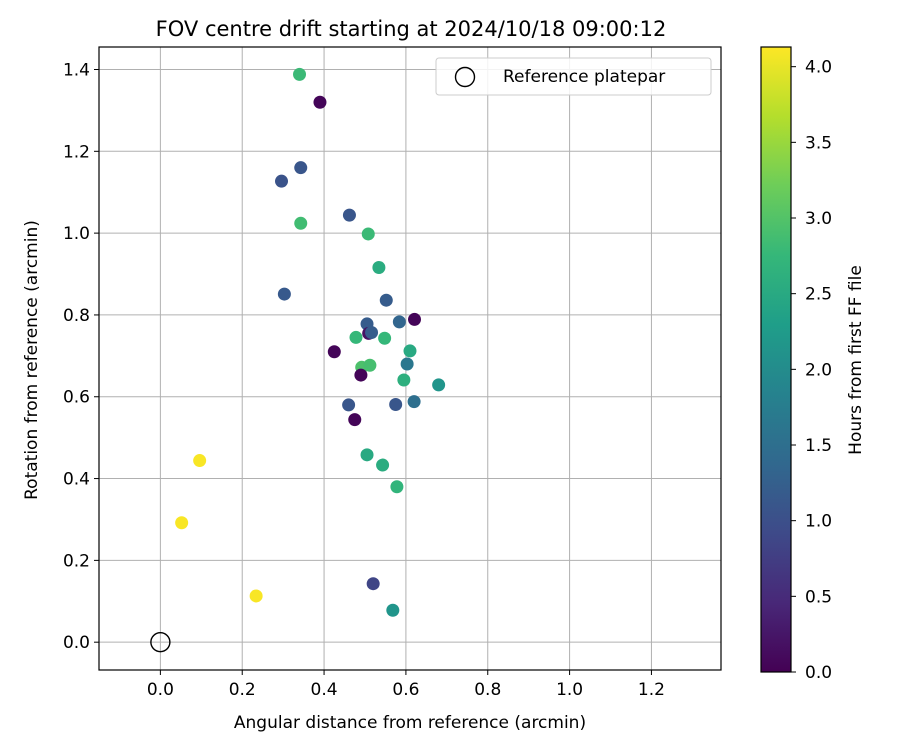  Describe the element at coordinates (405, 690) in the screenshot. I see `x-tick-label: 0.6` at that location.